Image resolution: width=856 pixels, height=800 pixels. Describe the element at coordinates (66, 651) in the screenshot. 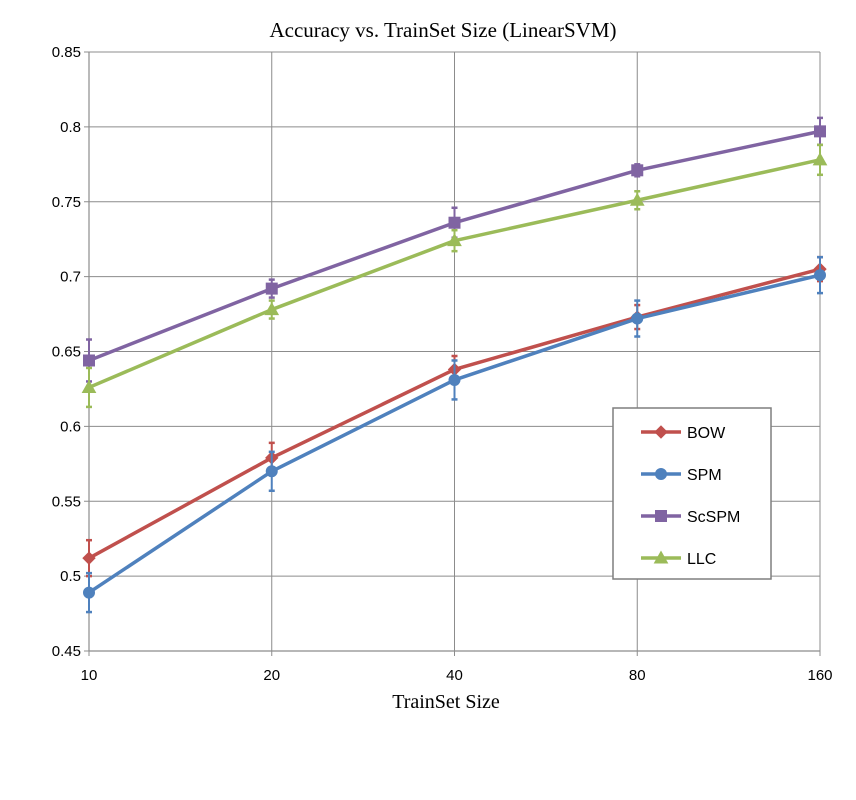

I see `y-tick-label: 0.45` at that location.